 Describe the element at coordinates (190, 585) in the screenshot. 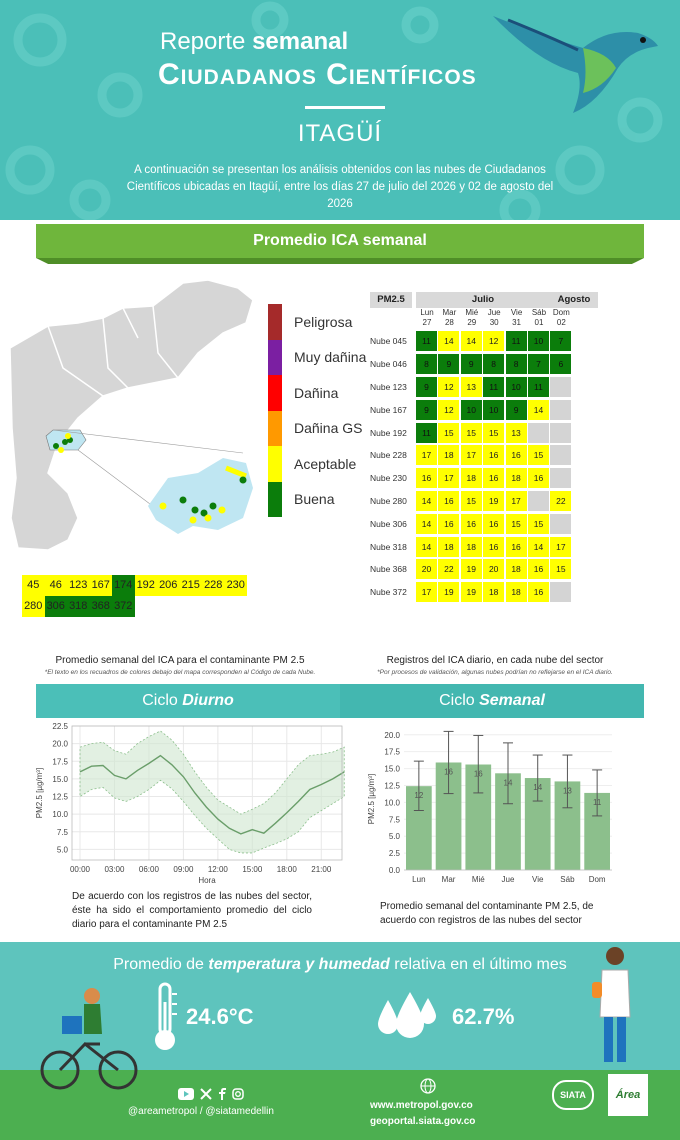

I see `cloud-code: 215` at that location.